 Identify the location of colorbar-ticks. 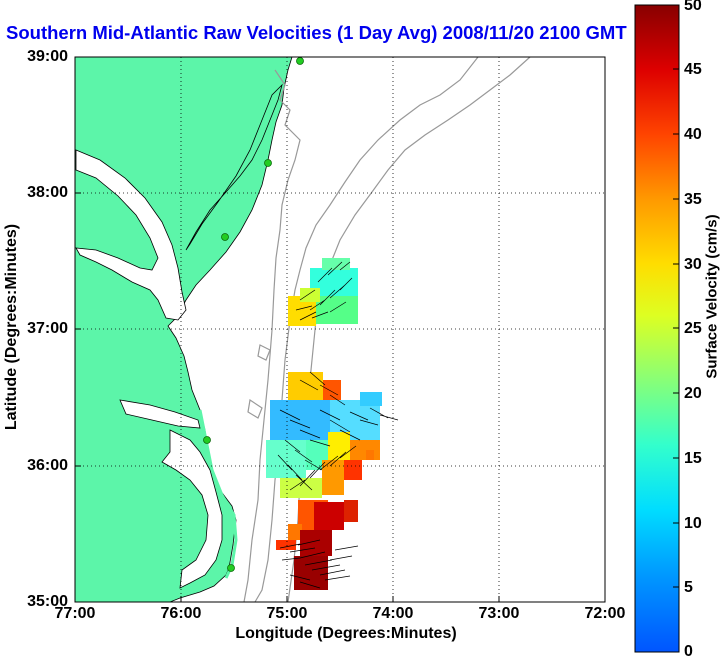
(676, 328).